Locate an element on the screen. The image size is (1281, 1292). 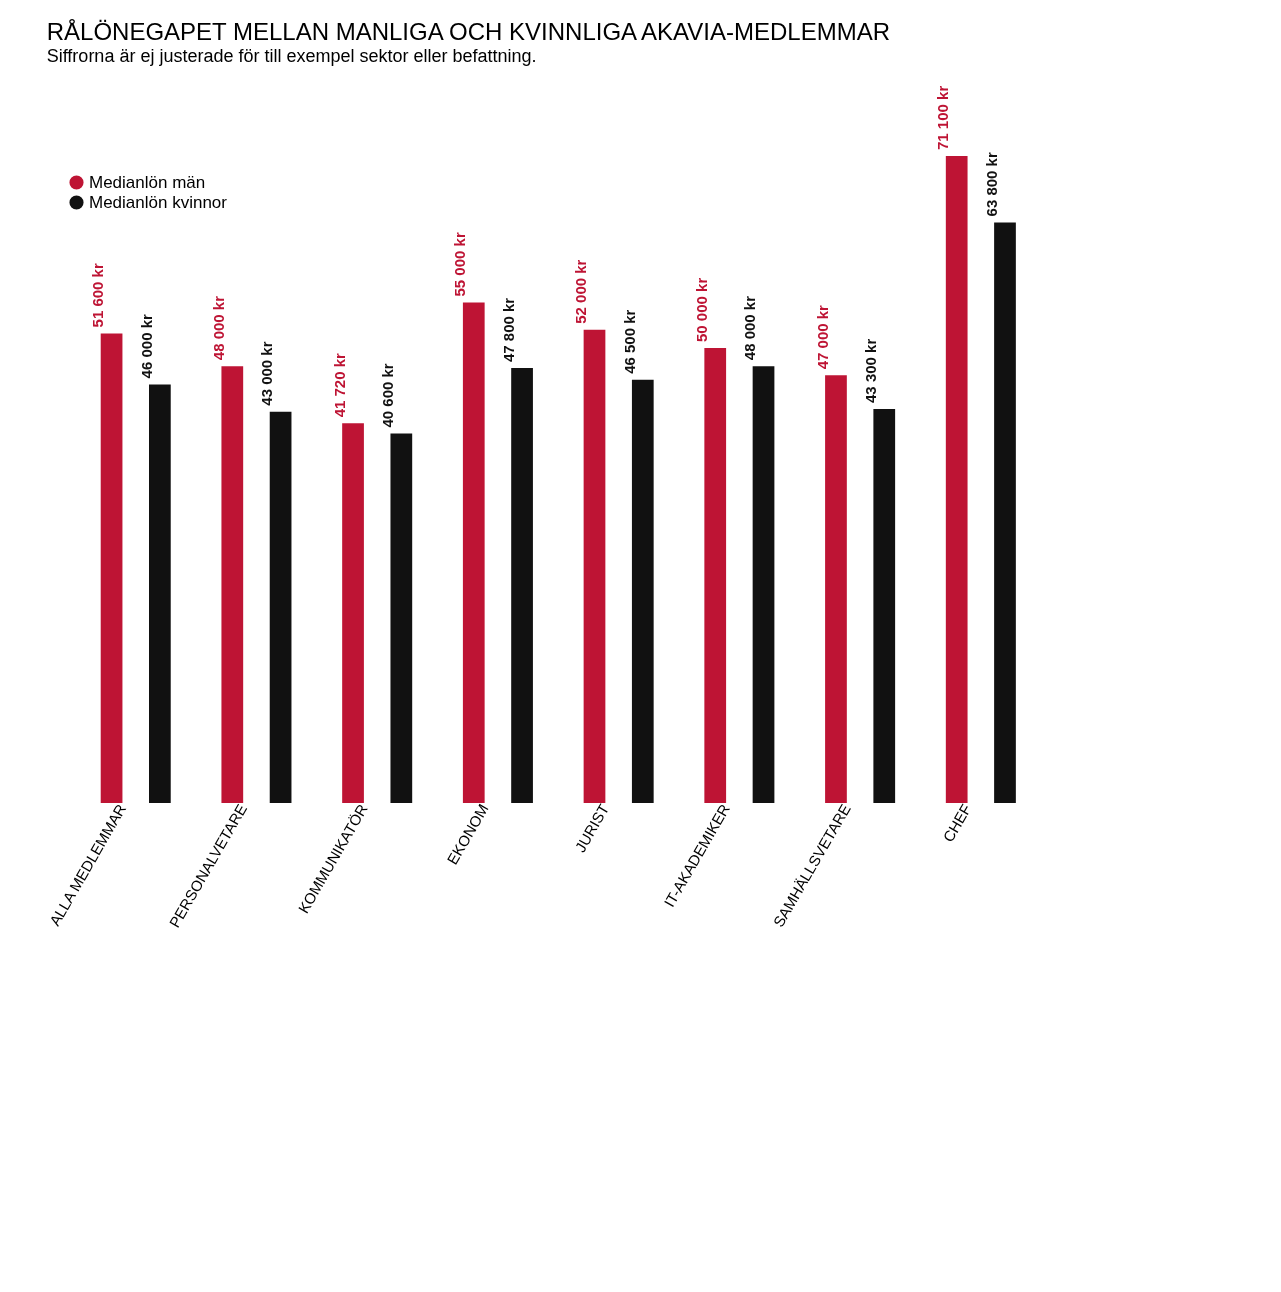
chart-title: RÅLÖNEGAPET MELLAN MANLIGA OCH KVINNLIGA AKAVIA-MEDLEMMAR is located at coordinates (468, 31).